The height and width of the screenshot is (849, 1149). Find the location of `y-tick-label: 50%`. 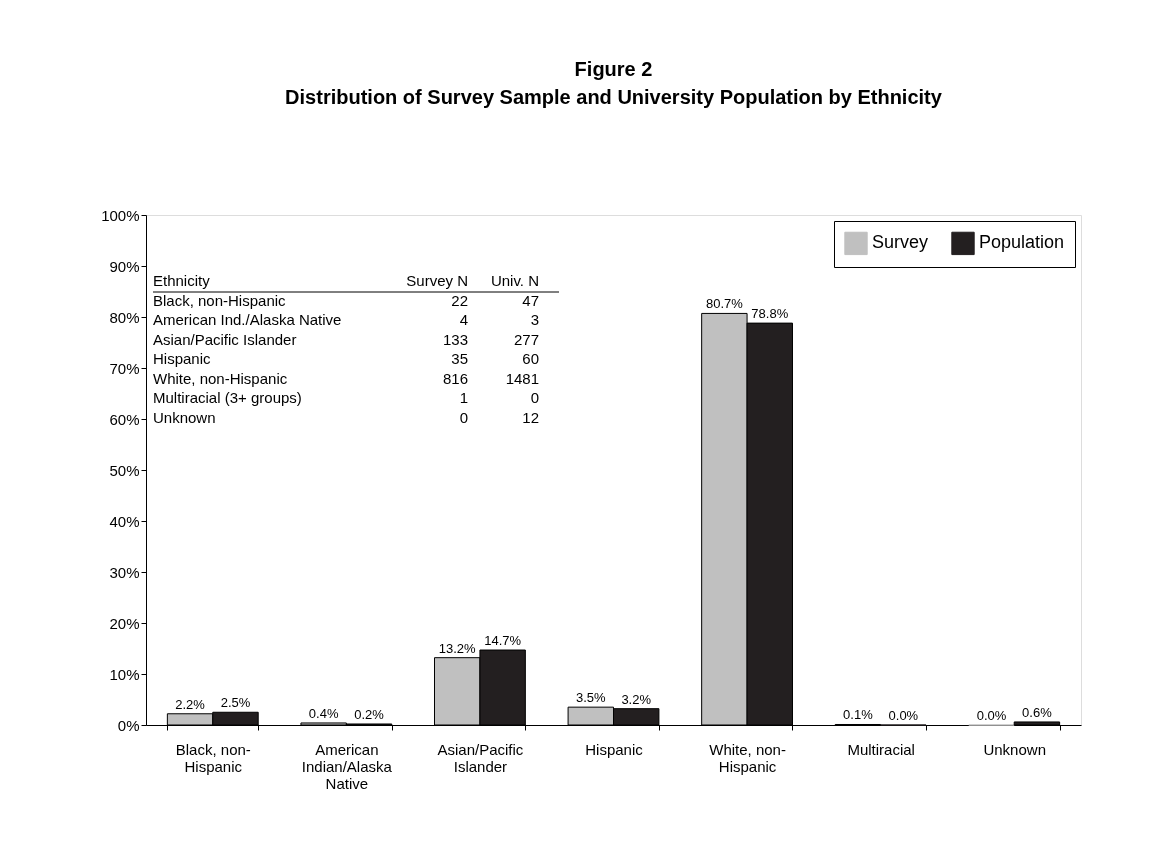

y-tick-label: 50% is located at coordinates (124, 470).